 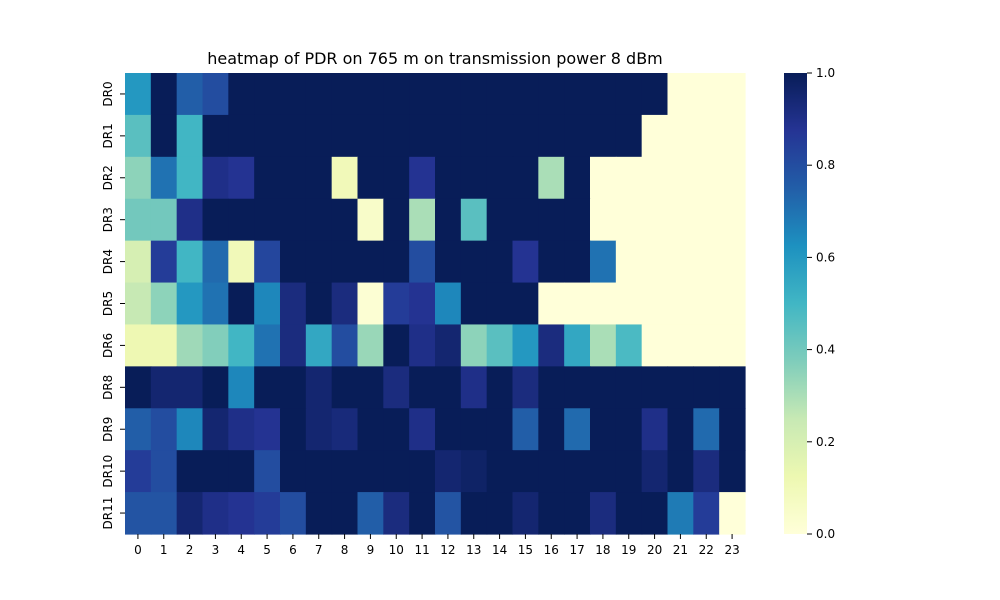 What do you see at coordinates (602, 550) in the screenshot?
I see `x-tick-label: 18` at bounding box center [602, 550].